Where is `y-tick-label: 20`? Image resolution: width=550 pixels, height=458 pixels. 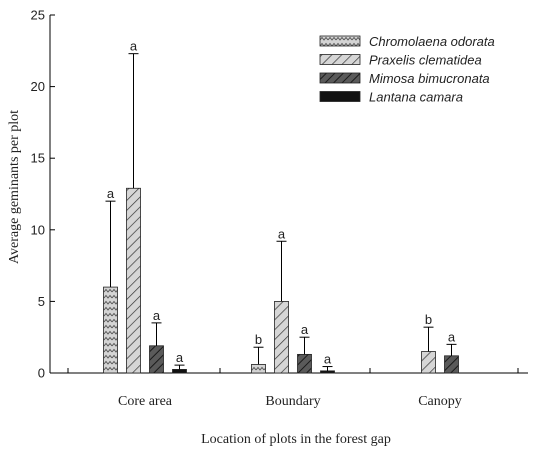 y-tick-label: 20 is located at coordinates (38, 86).